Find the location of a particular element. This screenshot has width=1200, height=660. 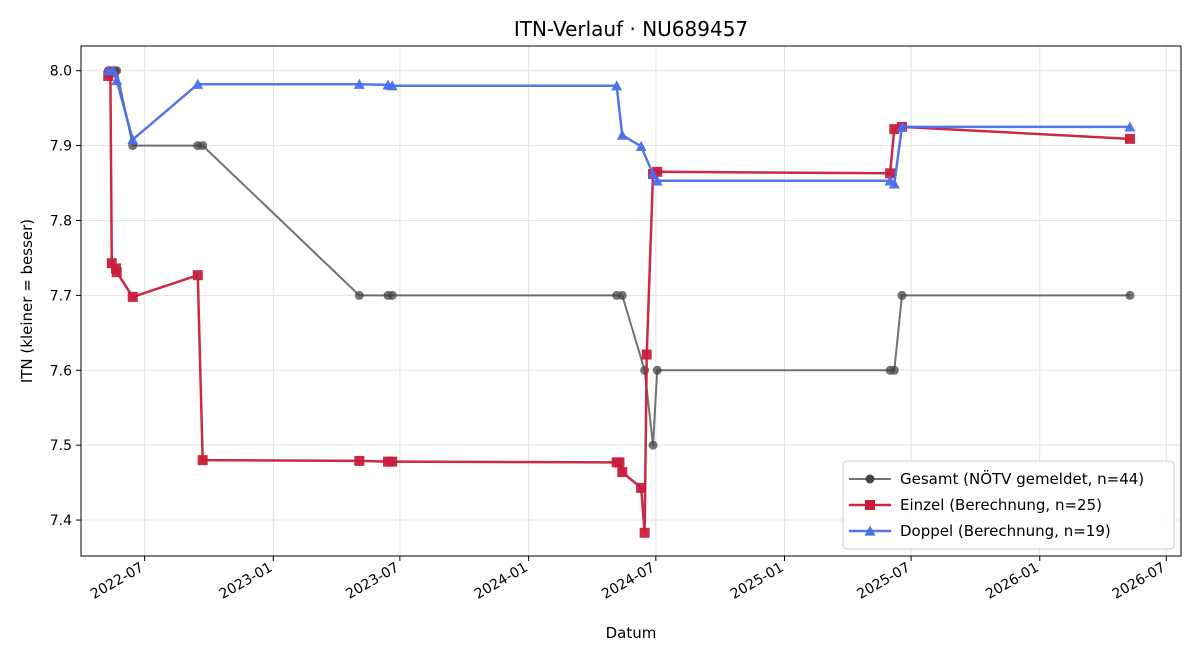

y-tick-label: 7.7 is located at coordinates (61, 296).